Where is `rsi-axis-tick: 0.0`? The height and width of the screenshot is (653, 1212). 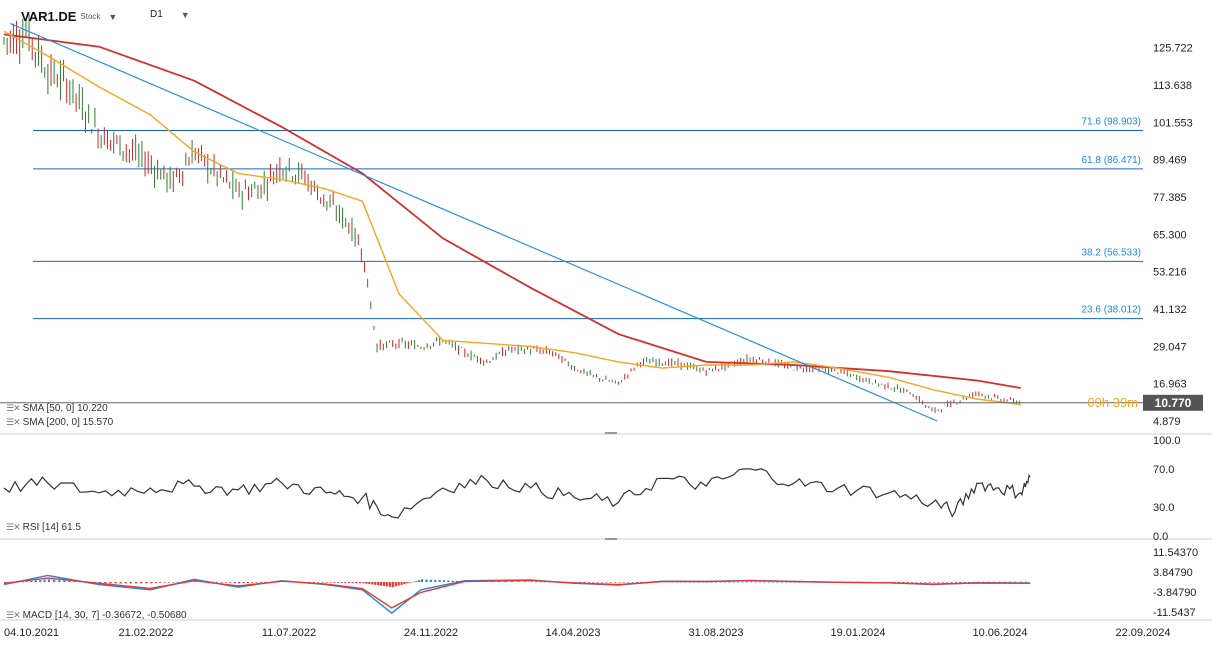 rsi-axis-tick: 0.0 is located at coordinates (1160, 537).